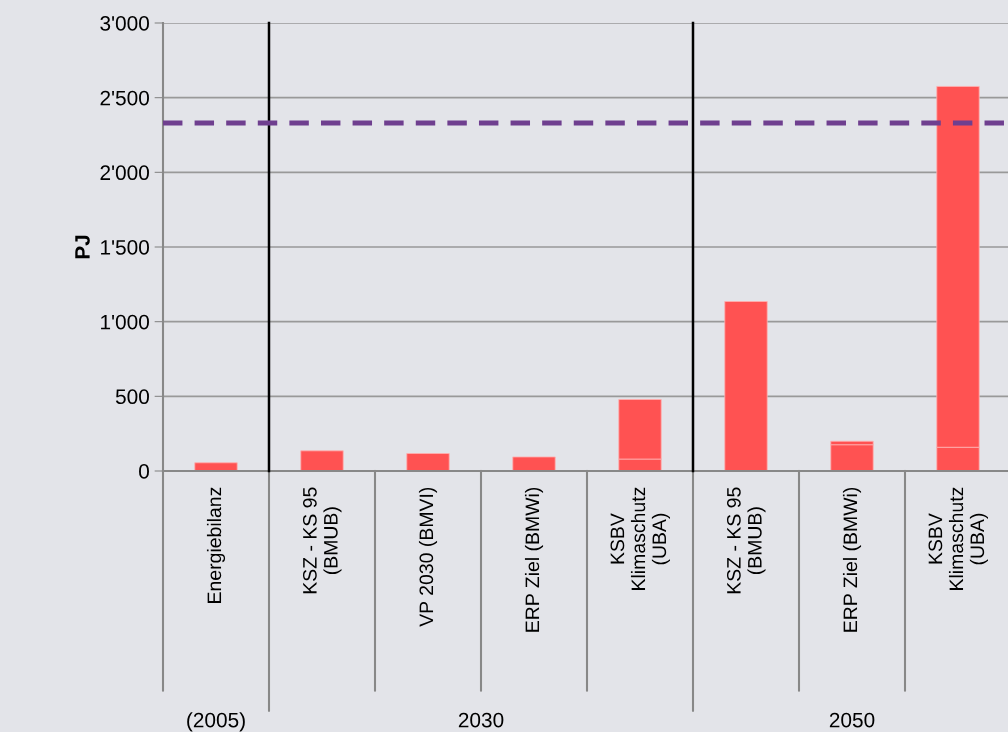 The width and height of the screenshot is (1008, 732). I want to click on text: 2030, so click(481, 720).